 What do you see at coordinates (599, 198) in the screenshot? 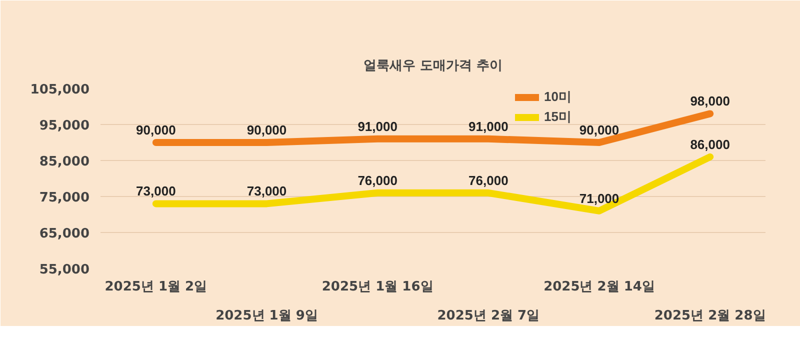
I see `data-label: 71,000` at bounding box center [599, 198].